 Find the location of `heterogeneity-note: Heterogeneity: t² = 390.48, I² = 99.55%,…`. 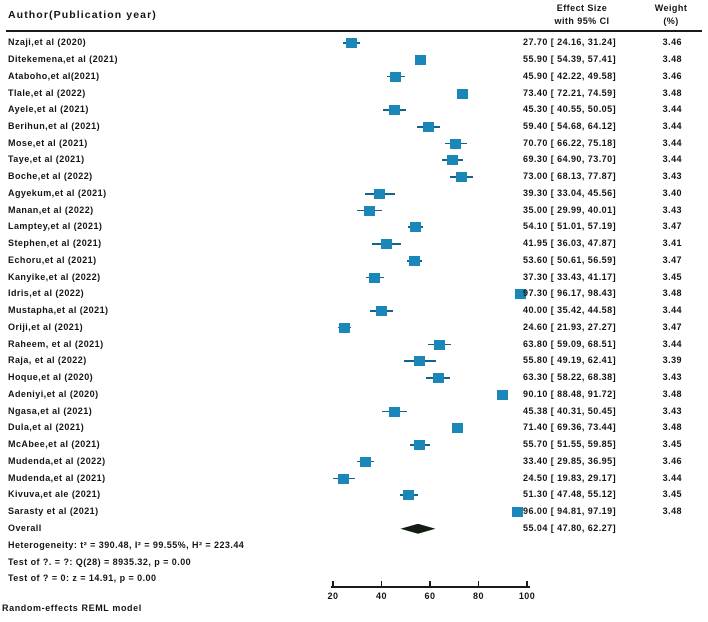

heterogeneity-note: Heterogeneity: t² = 390.48, I² = 99.55%,… is located at coordinates (126, 545).